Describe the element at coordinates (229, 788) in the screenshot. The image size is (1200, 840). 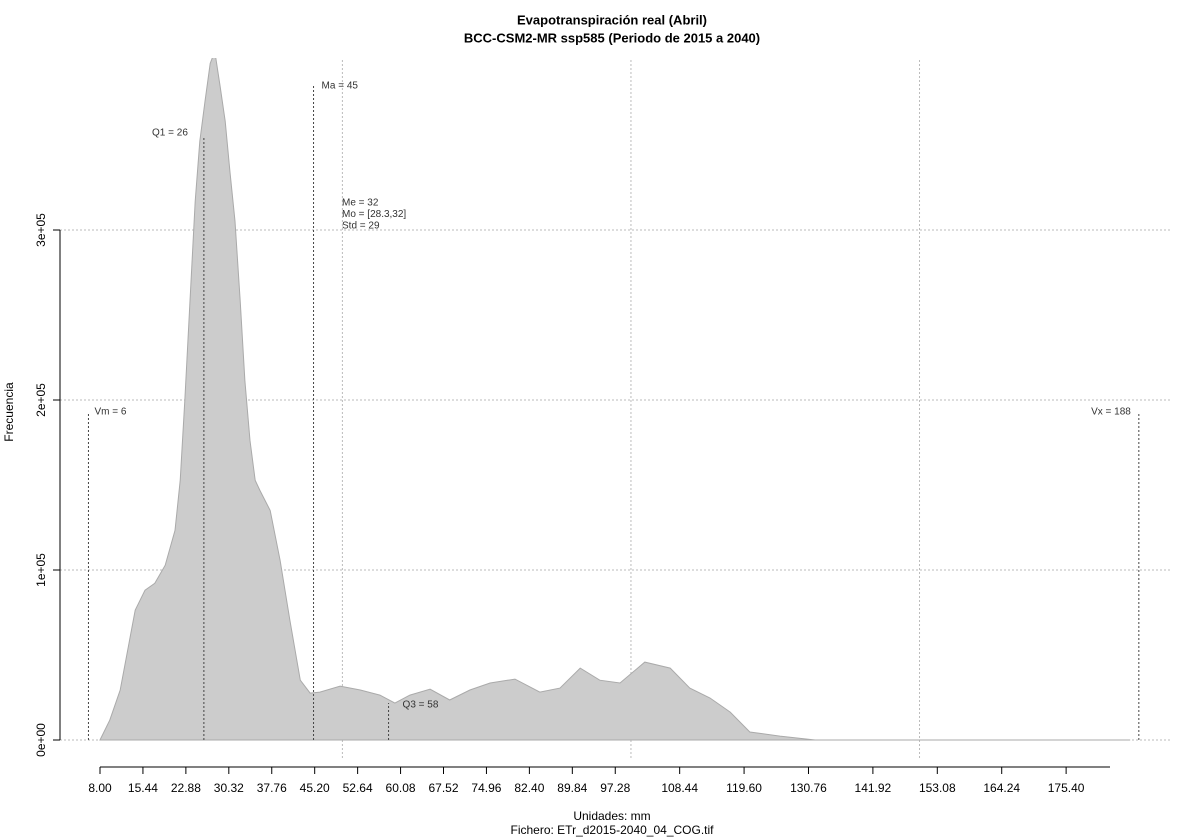
I see `x-tick-label: 30.32` at that location.